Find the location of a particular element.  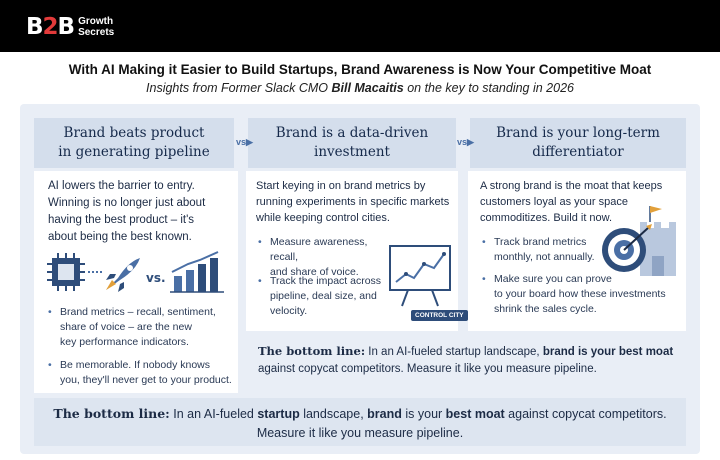

vs-separator-2: vs▶ is located at coordinates (465, 142).